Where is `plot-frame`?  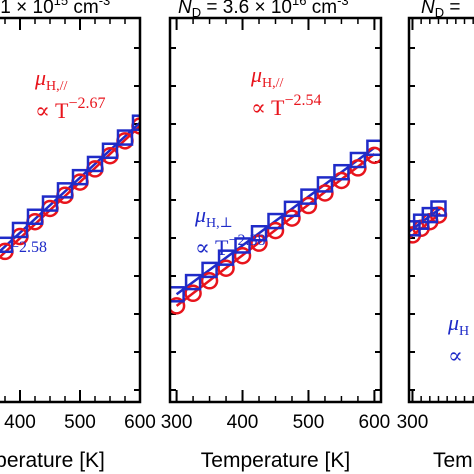
plot-frame is located at coordinates (440, 210).